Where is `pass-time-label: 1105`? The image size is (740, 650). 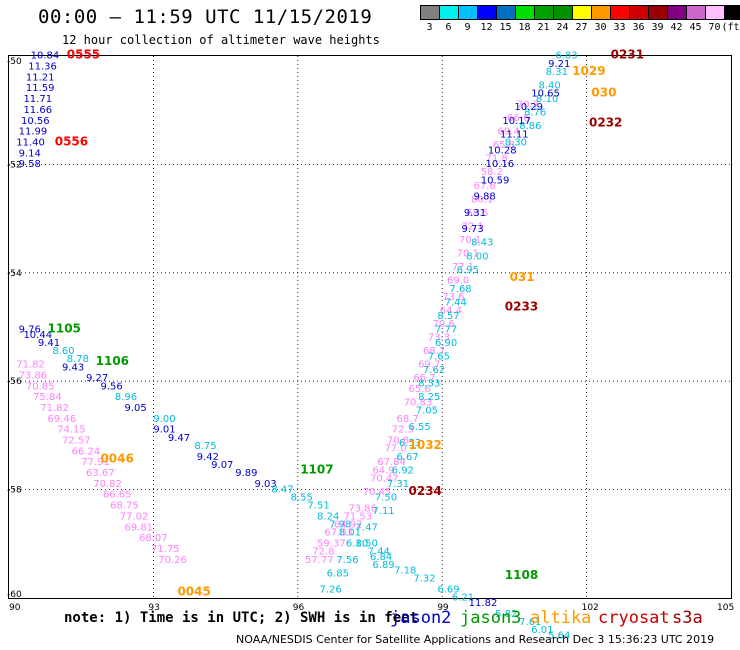 pass-time-label: 1105 is located at coordinates (64, 328).